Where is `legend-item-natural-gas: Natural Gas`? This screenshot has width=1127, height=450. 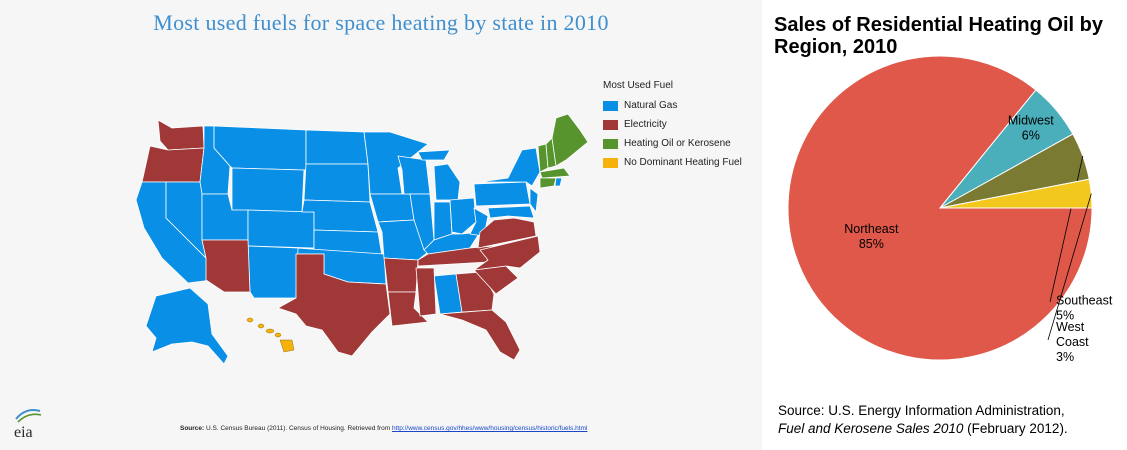 legend-item-natural-gas: Natural Gas is located at coordinates (672, 105).